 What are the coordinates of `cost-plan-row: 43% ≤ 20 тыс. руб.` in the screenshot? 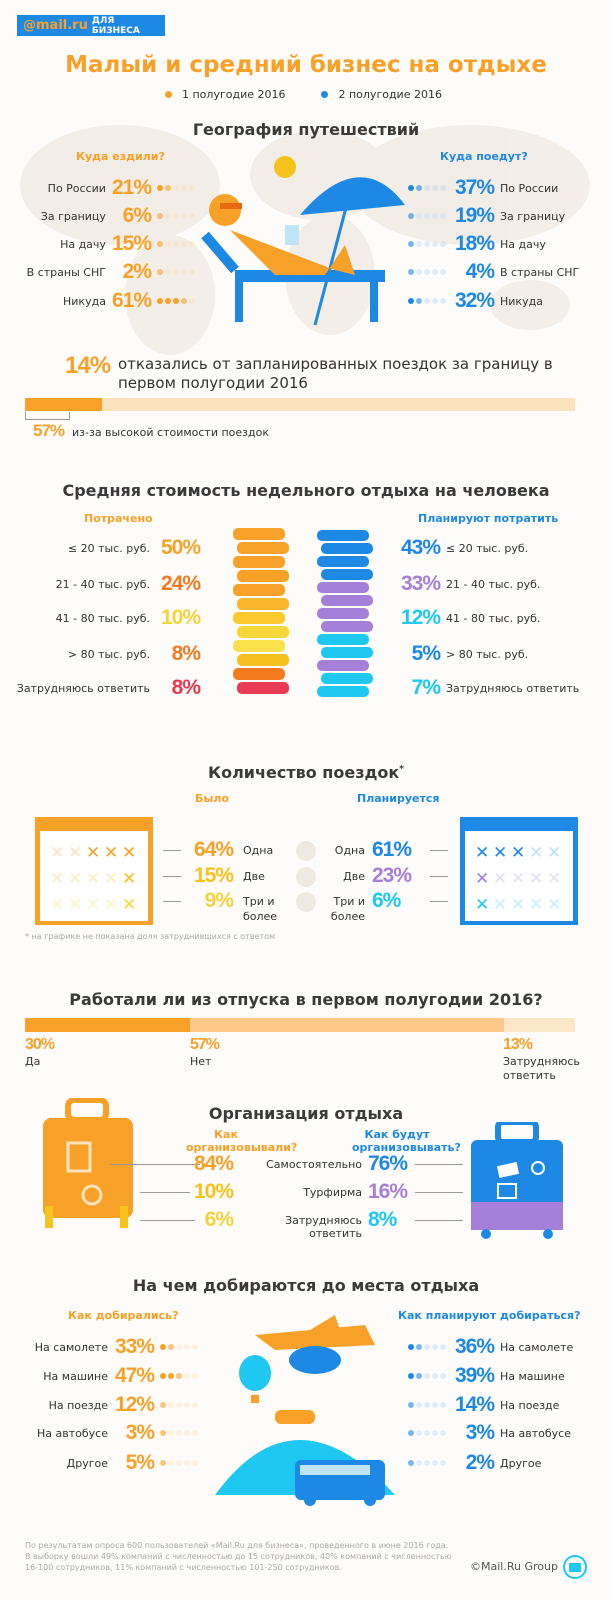 It's located at (462, 548).